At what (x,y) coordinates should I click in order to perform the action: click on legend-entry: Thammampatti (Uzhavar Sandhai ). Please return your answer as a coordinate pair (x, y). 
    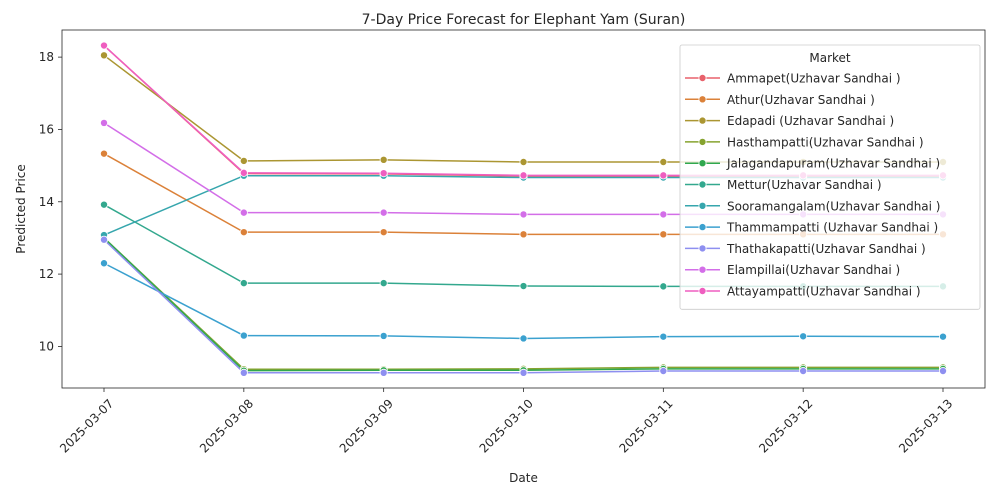
    Looking at the image, I should click on (832, 228).